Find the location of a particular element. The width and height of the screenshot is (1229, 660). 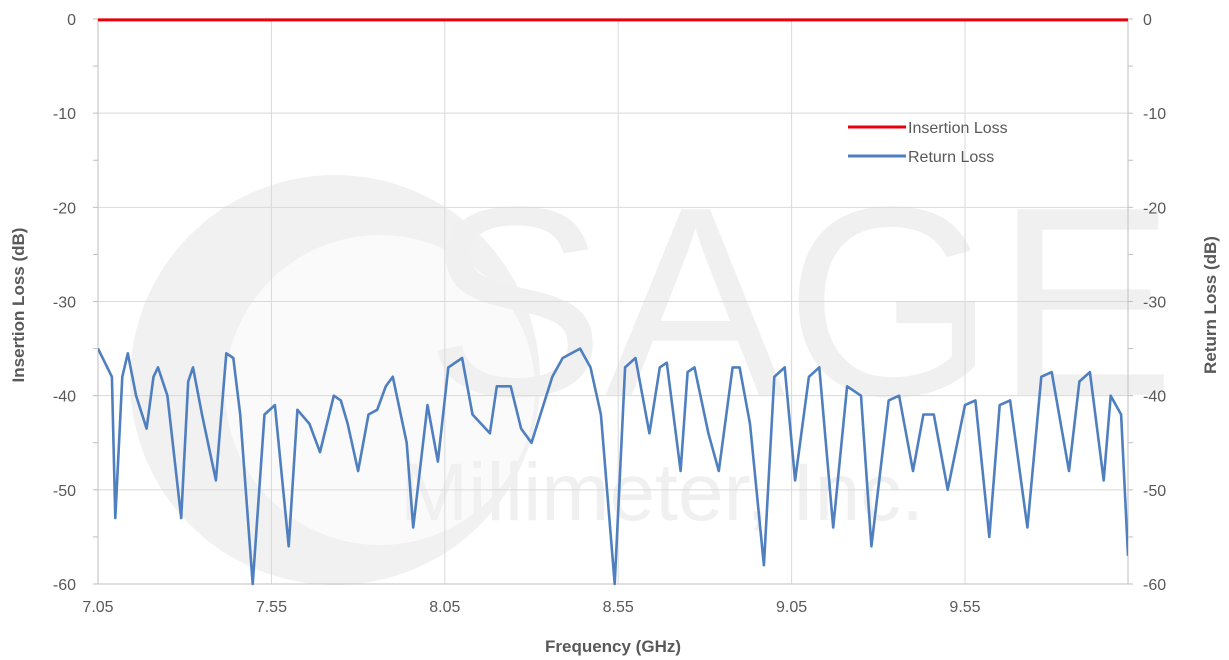

x-tick-label: 7.05 is located at coordinates (97, 607).